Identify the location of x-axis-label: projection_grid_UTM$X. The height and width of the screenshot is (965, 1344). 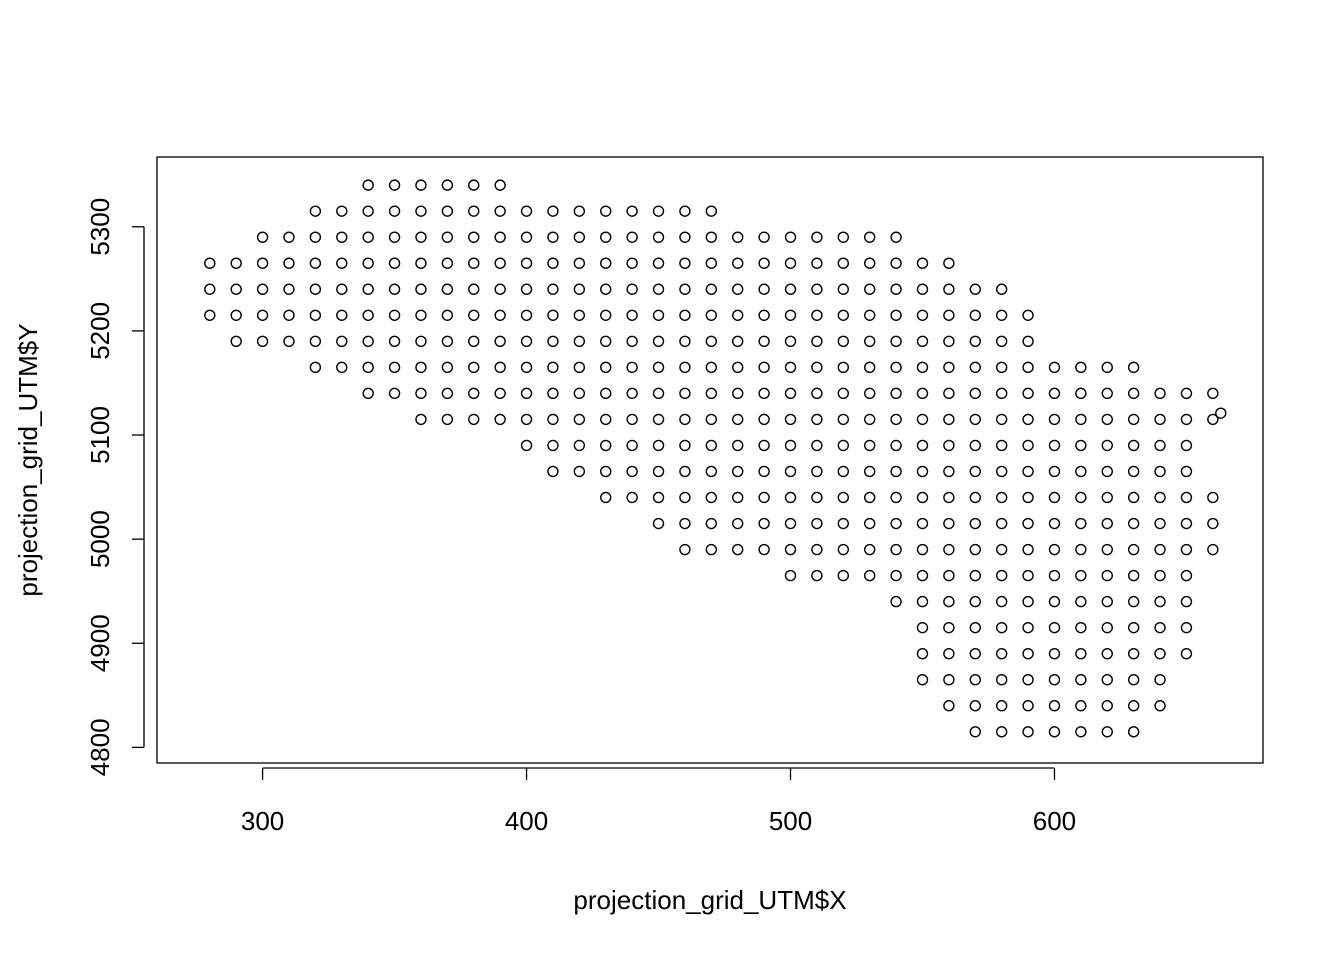
(709, 900).